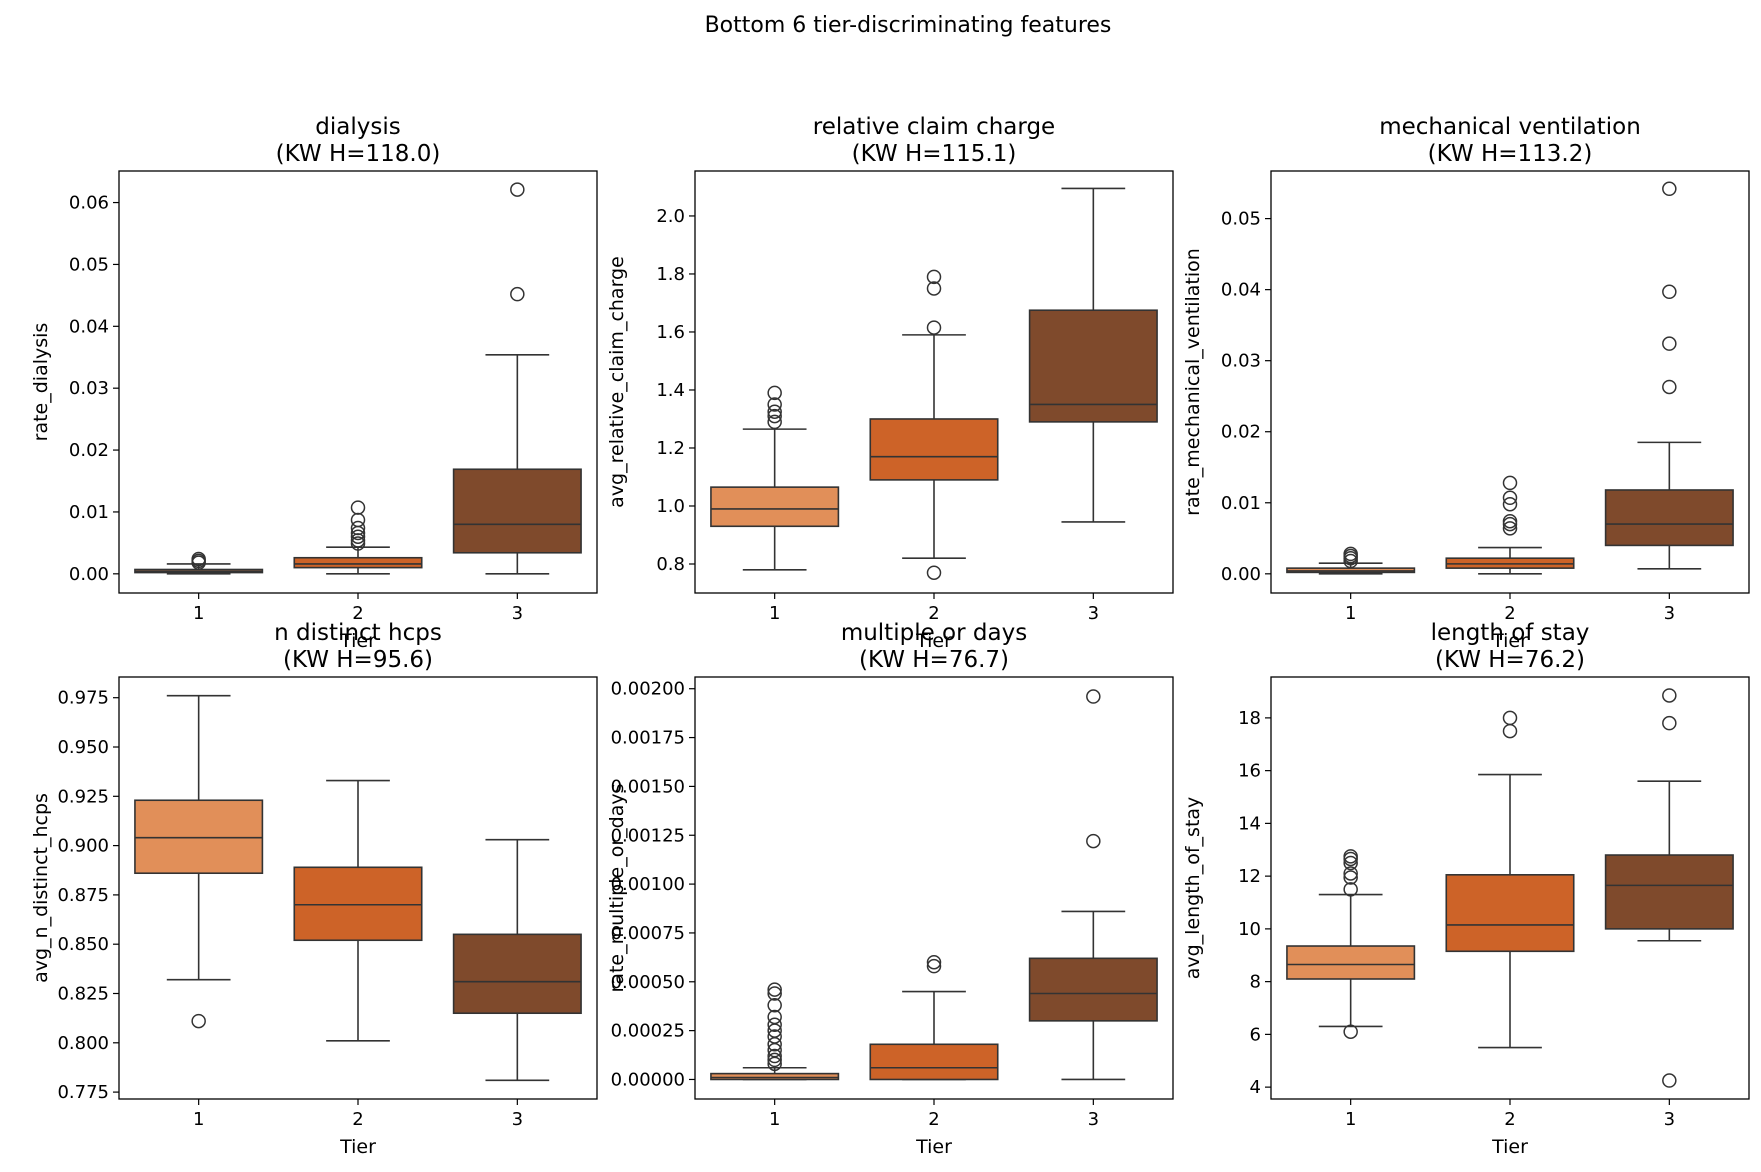  What do you see at coordinates (934, 127) in the screenshot?
I see `panel-title: relative claim charge` at bounding box center [934, 127].